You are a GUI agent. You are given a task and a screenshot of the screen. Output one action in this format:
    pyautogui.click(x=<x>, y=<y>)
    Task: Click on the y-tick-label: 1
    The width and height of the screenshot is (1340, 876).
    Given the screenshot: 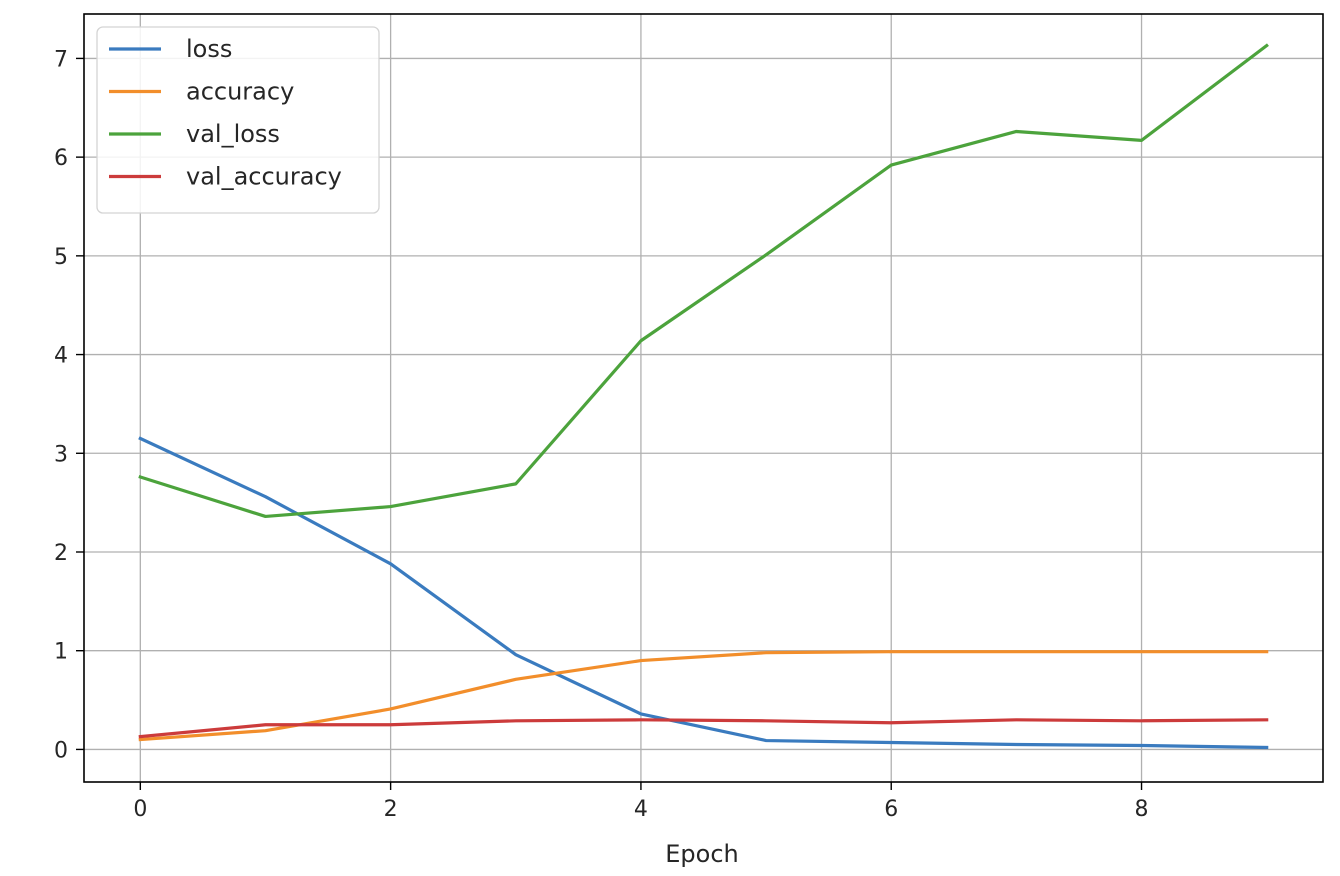 What is the action you would take?
    pyautogui.click(x=61, y=652)
    